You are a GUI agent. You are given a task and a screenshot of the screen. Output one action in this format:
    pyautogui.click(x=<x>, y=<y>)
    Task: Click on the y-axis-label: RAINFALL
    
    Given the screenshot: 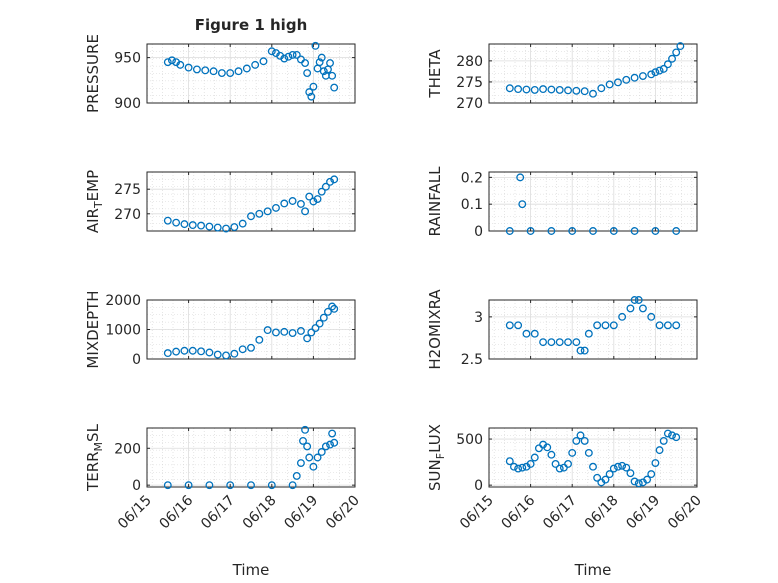 What is the action you would take?
    pyautogui.click(x=435, y=201)
    